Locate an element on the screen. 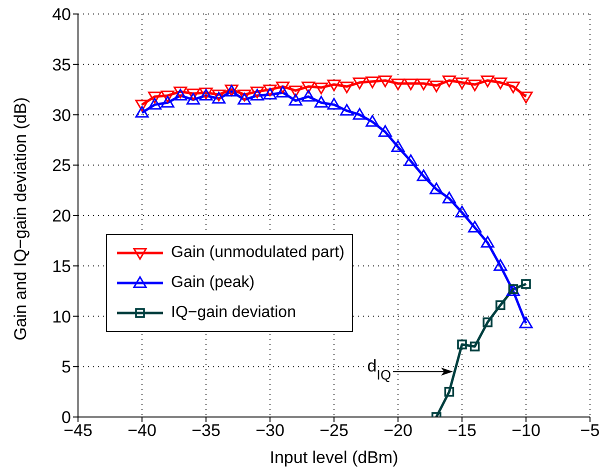  y-axis-title: Gain and IQ−gain deviation (dB) is located at coordinates (20, 218).